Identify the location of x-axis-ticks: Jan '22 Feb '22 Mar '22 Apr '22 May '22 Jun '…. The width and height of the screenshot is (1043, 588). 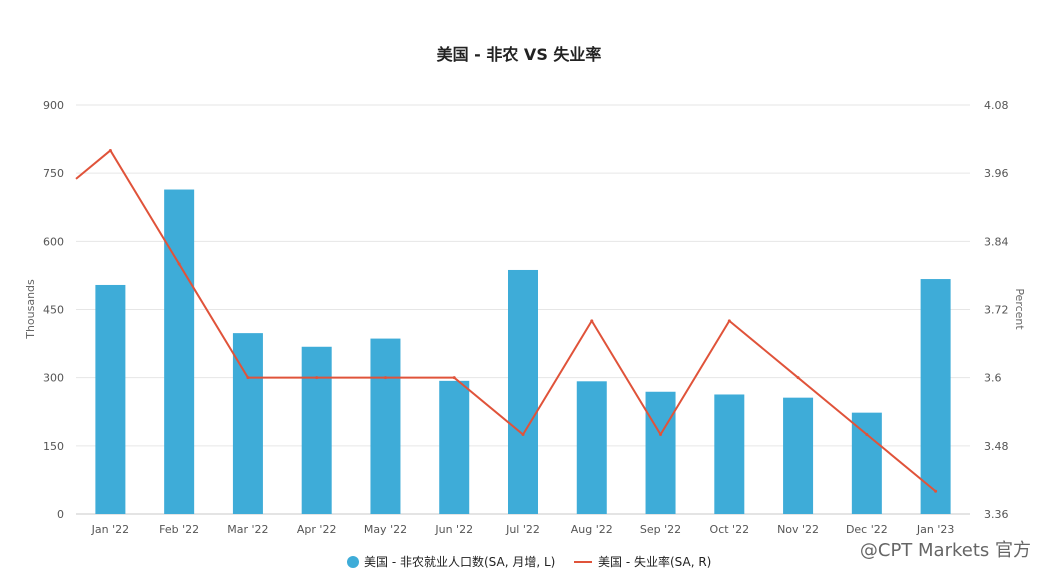
(523, 529).